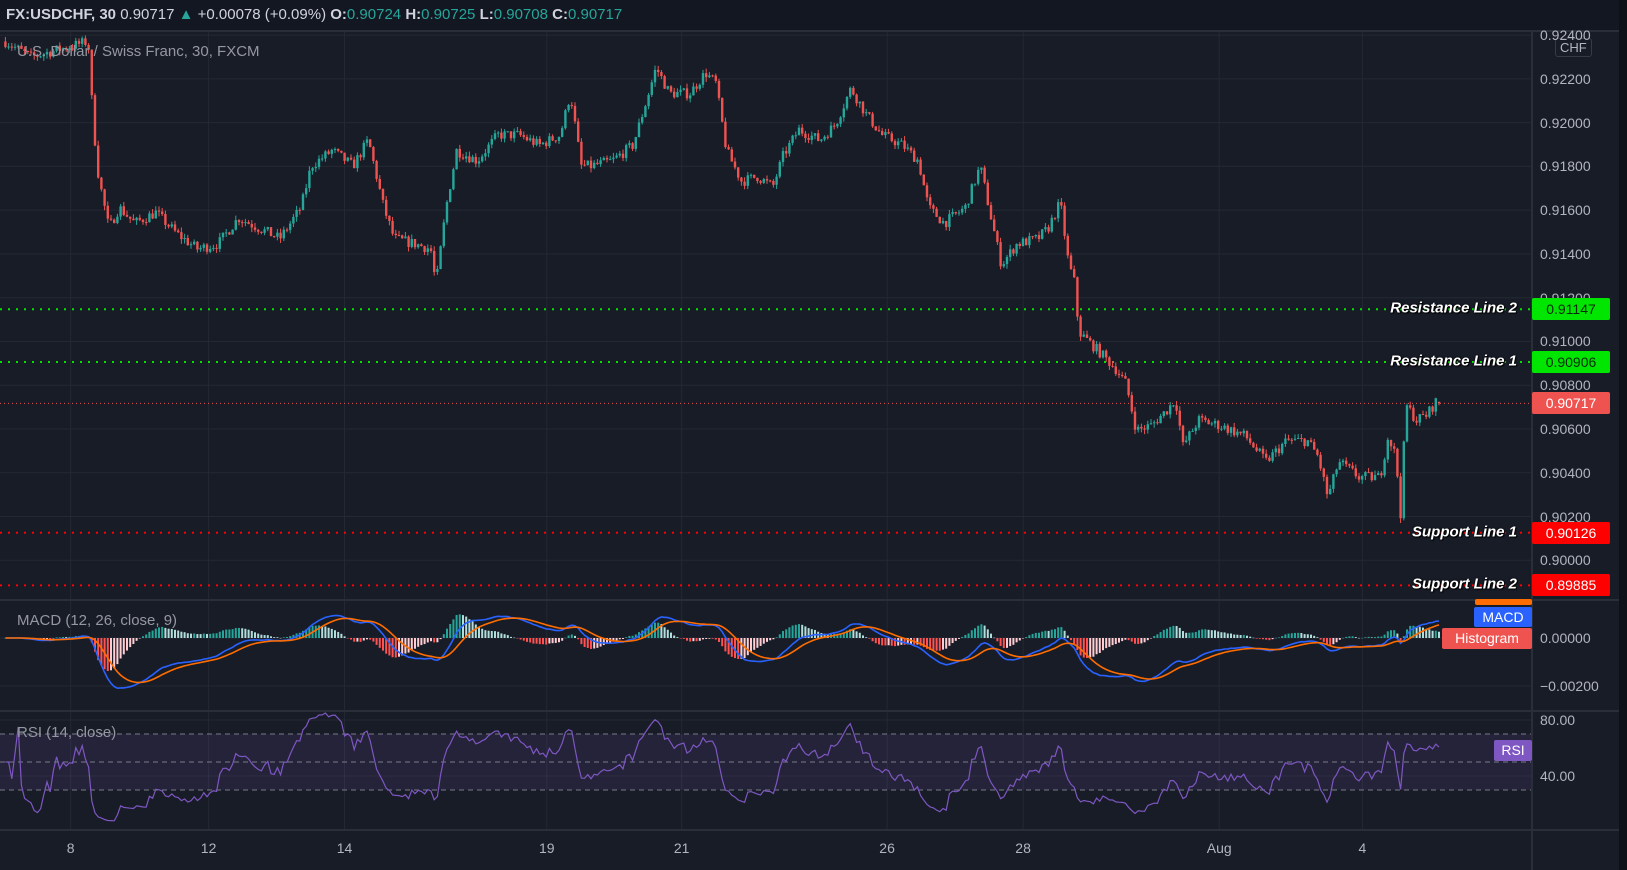 The height and width of the screenshot is (870, 1627). I want to click on change-up-icon: ▲, so click(186, 14).